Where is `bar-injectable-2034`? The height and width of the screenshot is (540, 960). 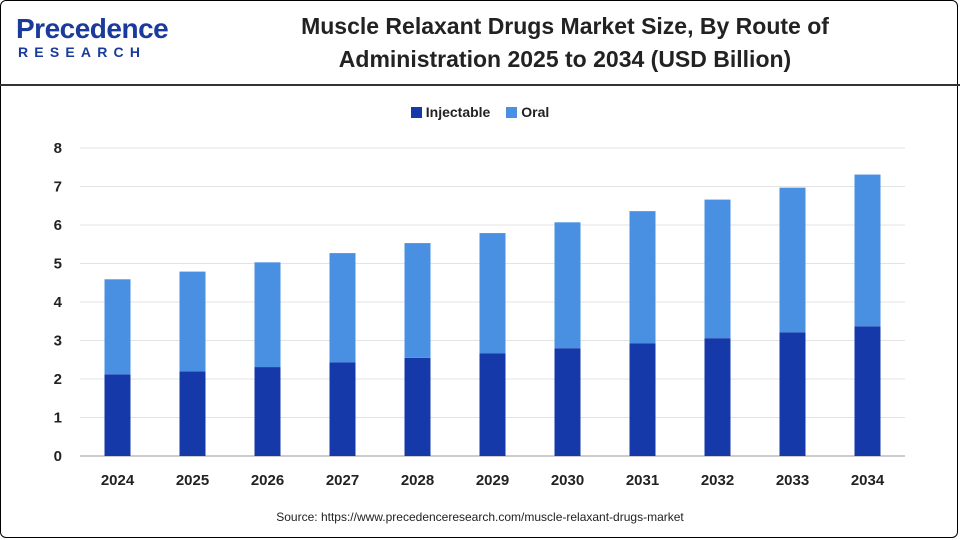 bar-injectable-2034 is located at coordinates (867, 391).